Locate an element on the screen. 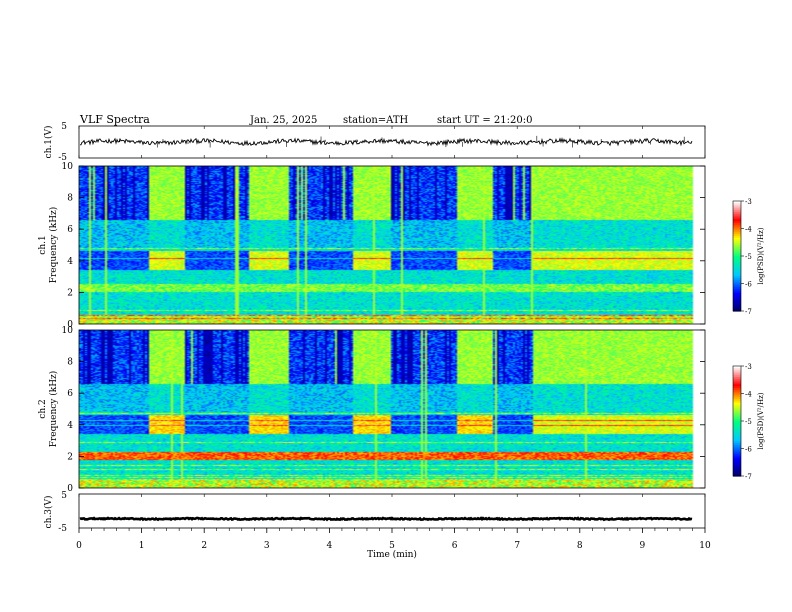 Image resolution: width=792 pixels, height=612 pixels. x-tick-label: 8 is located at coordinates (580, 546).